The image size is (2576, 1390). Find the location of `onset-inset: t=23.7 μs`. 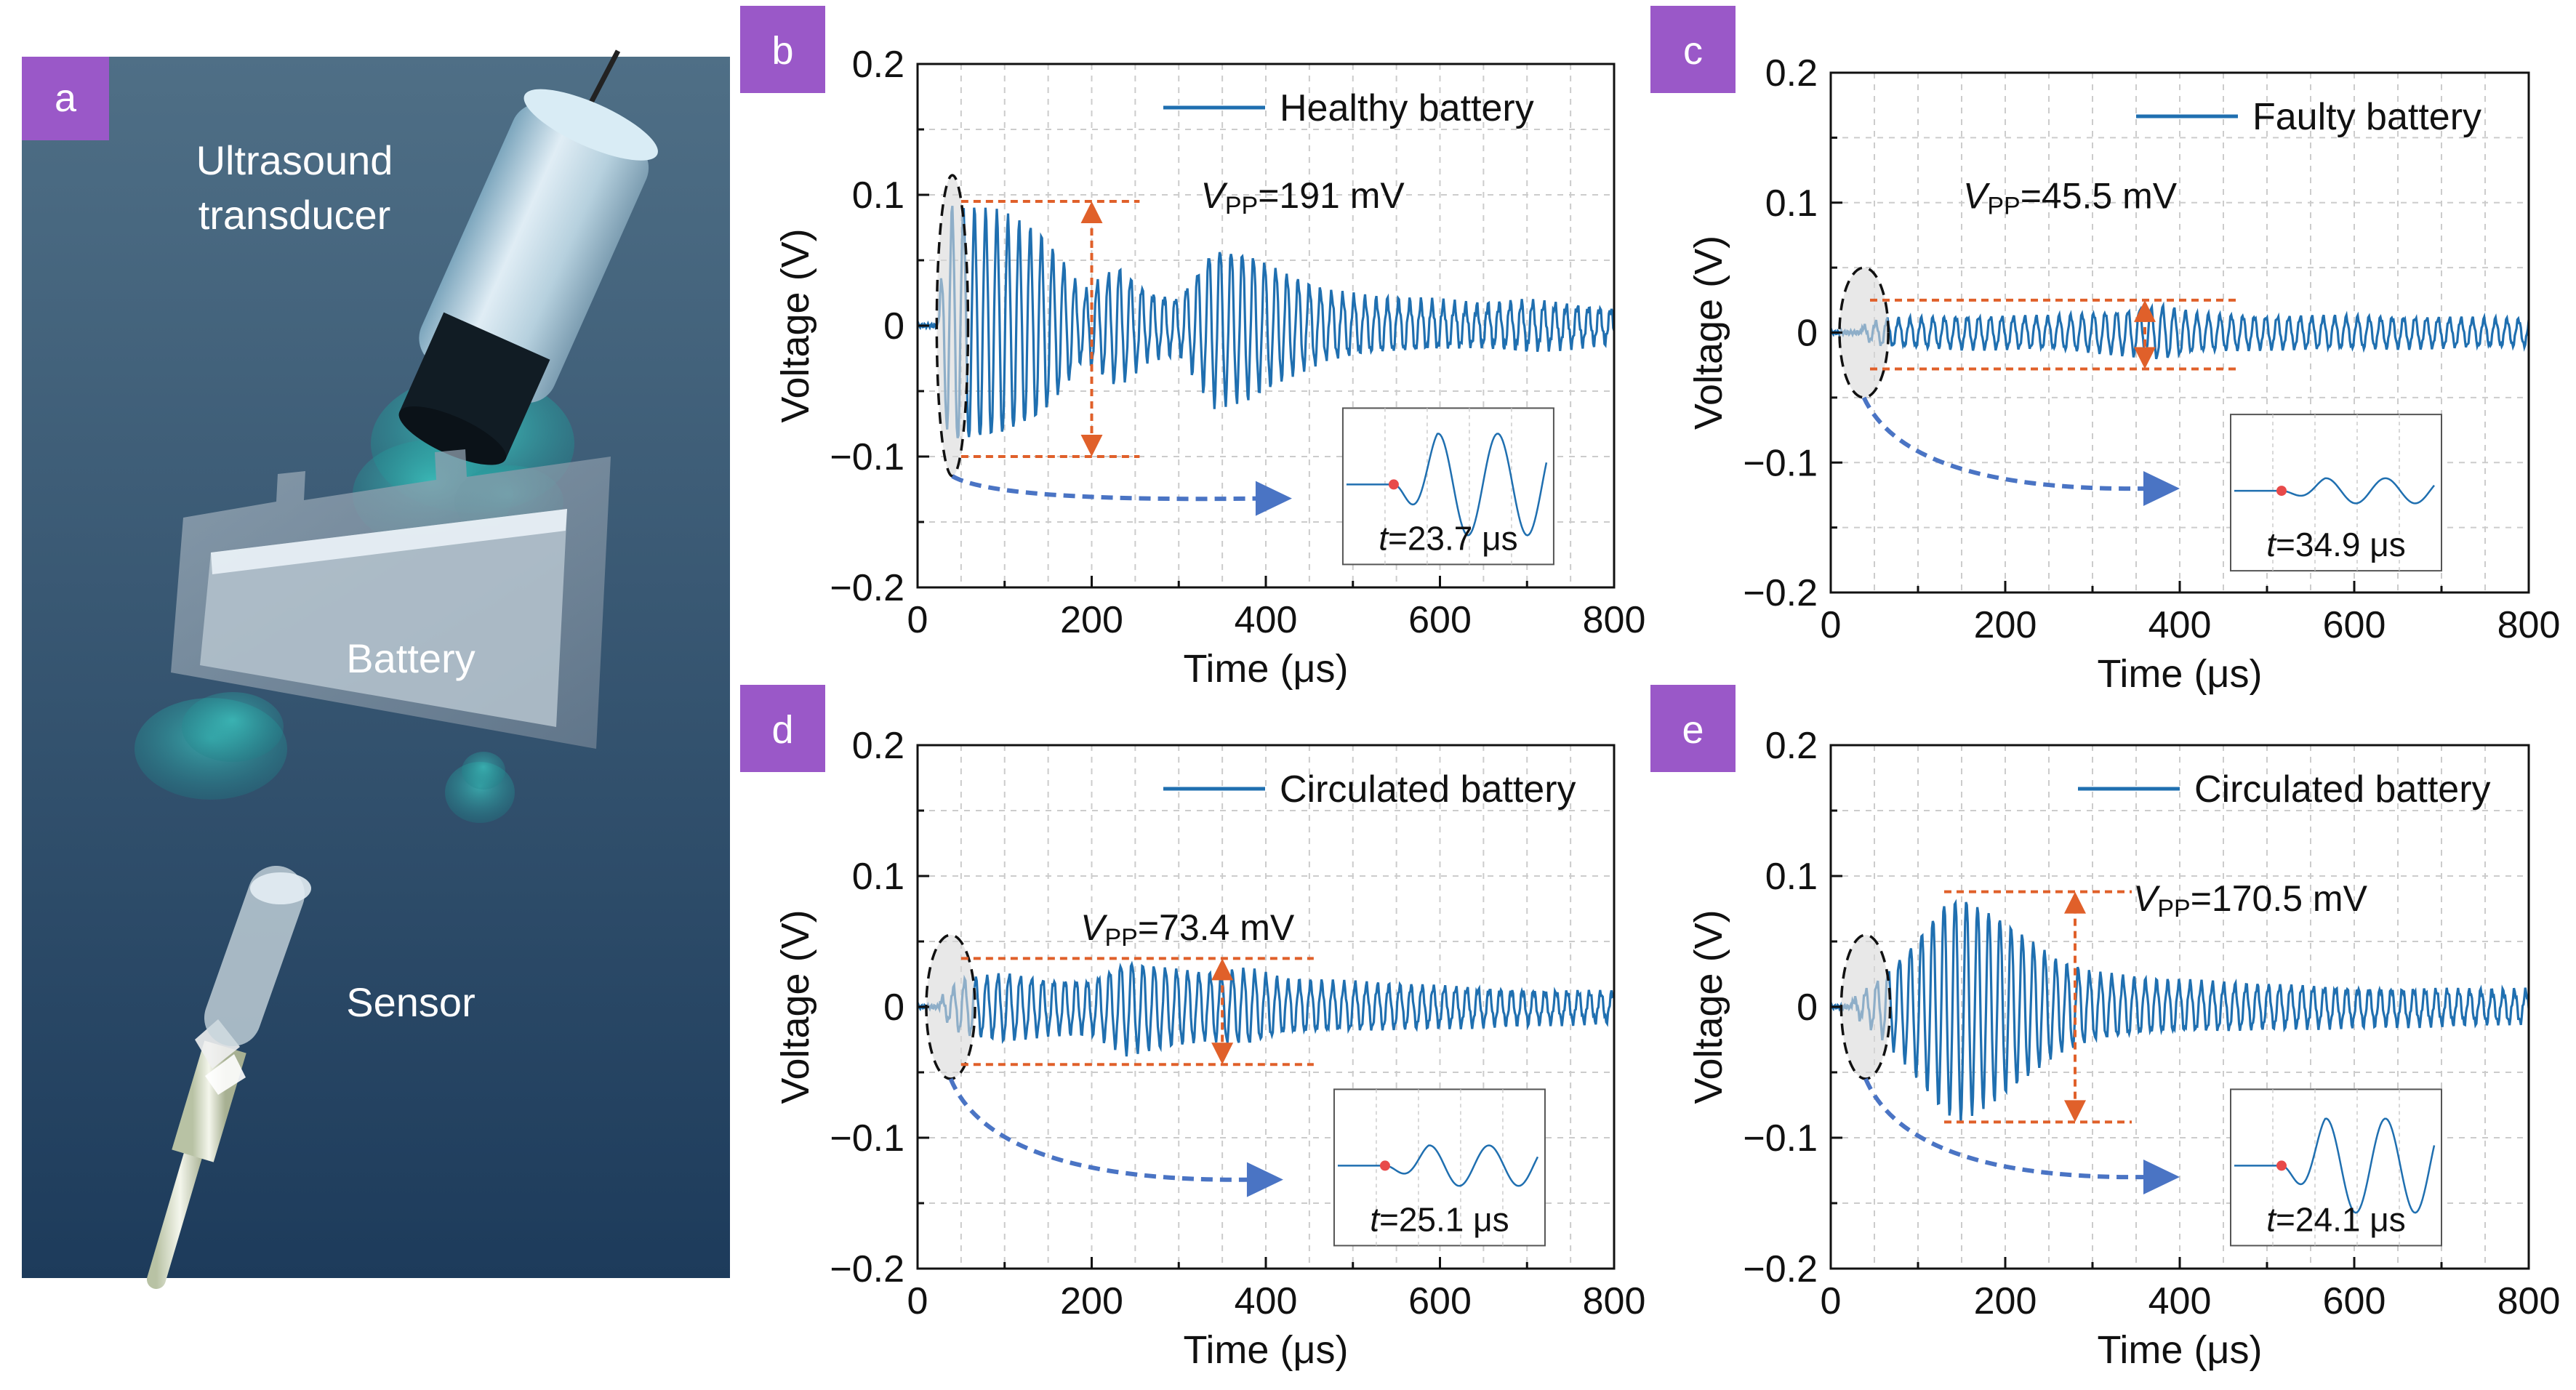

onset-inset: t=23.7 μs is located at coordinates (1447, 487).